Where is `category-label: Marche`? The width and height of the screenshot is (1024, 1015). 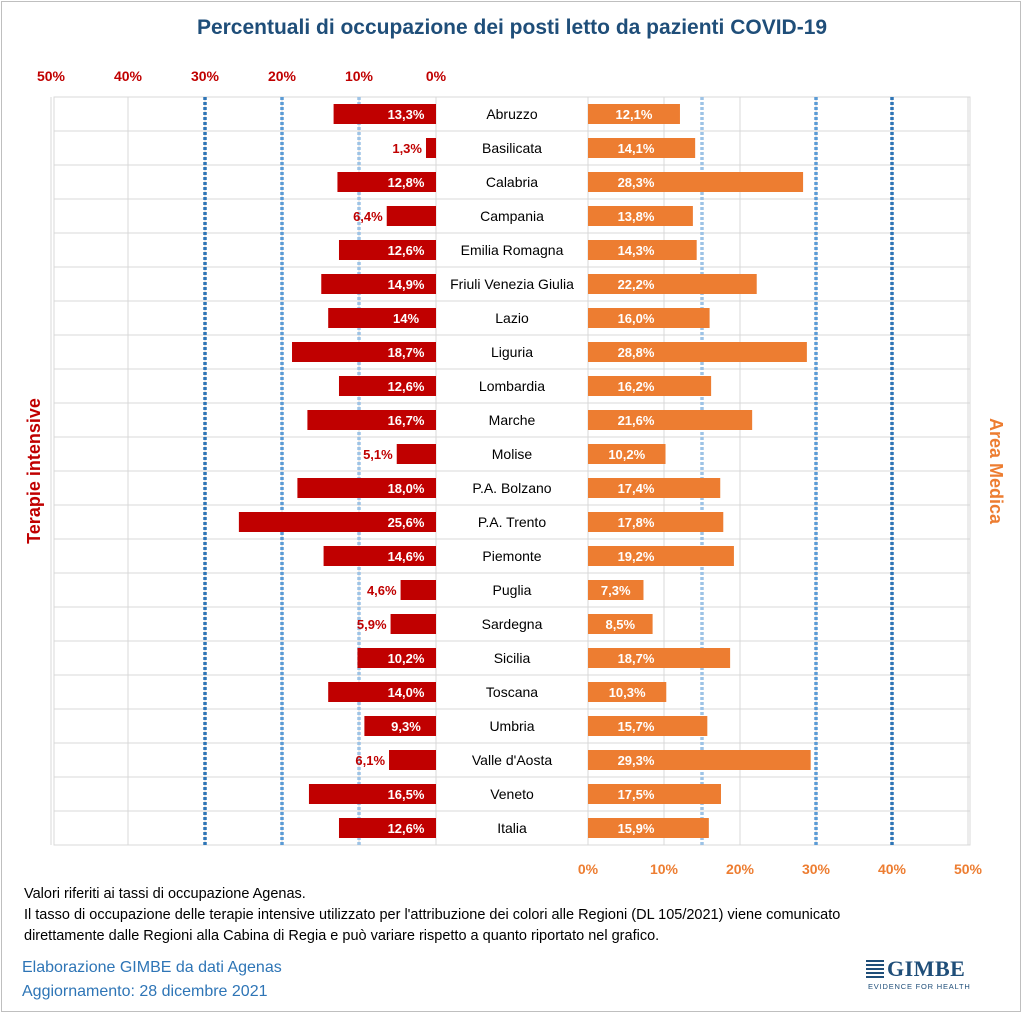
category-label: Marche is located at coordinates (512, 420).